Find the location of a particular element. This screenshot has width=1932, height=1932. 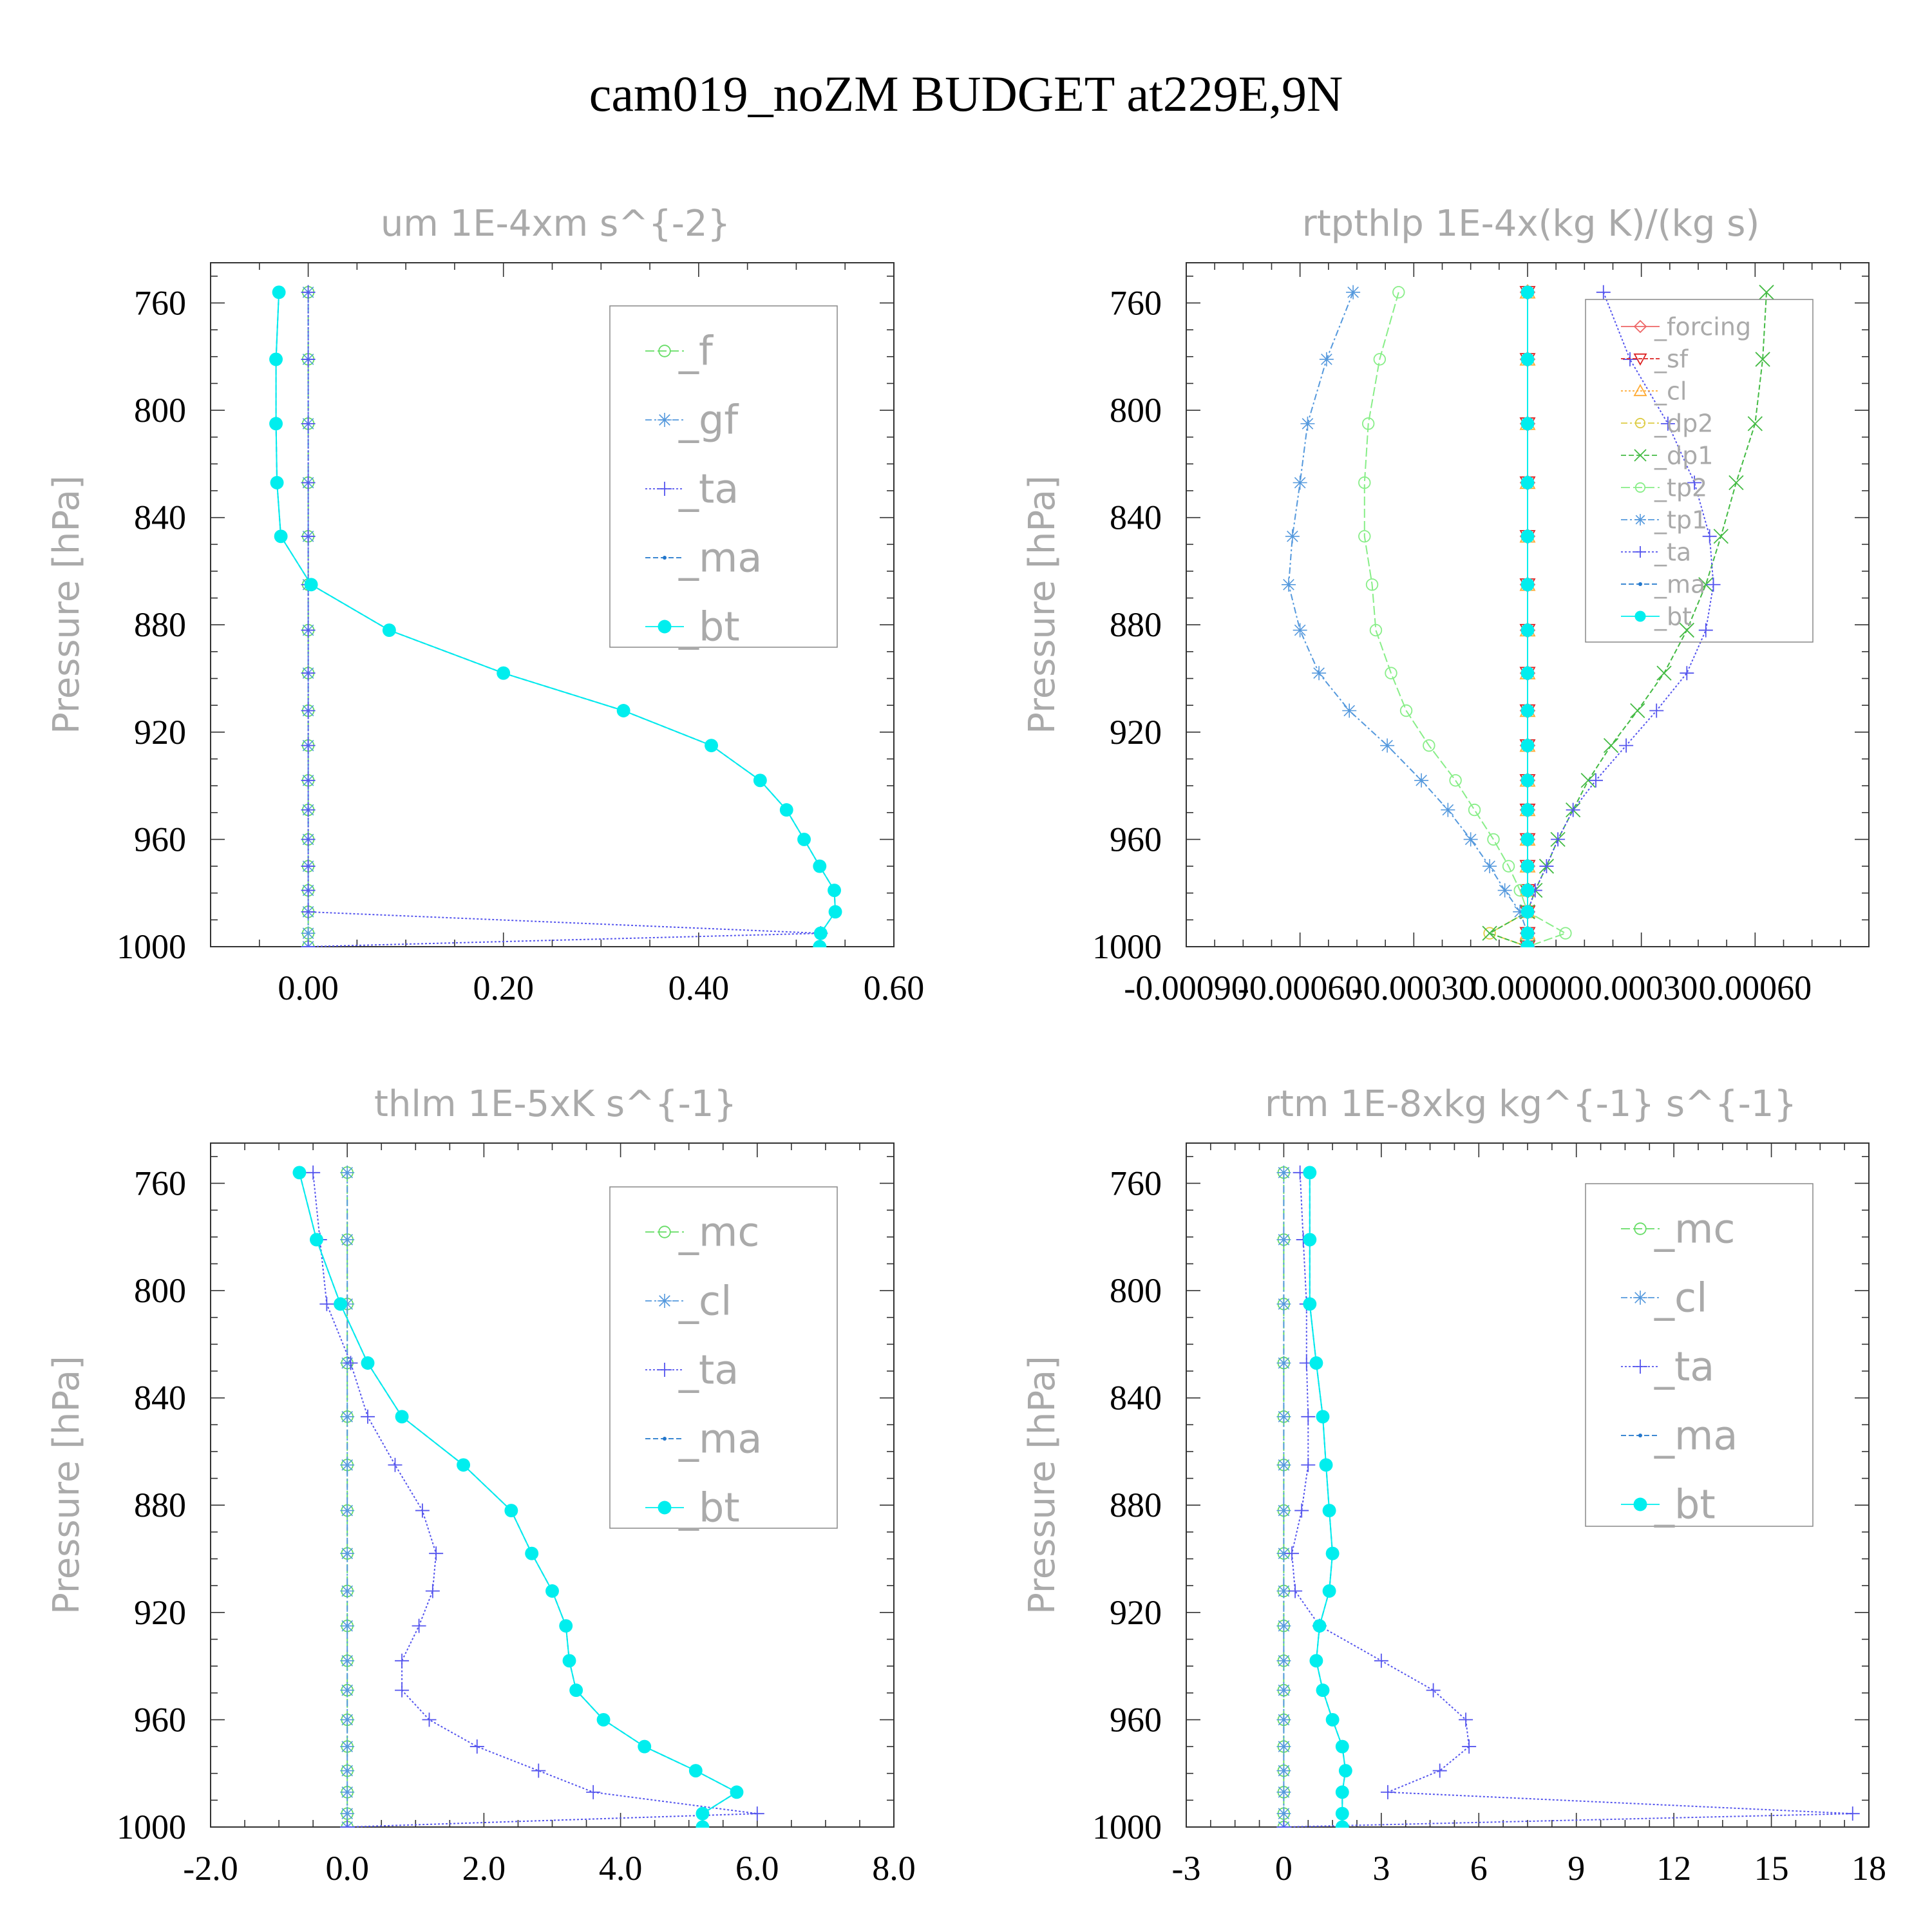

panel-title: thlm 1E-5xK s^{-1} is located at coordinates (555, 1104).